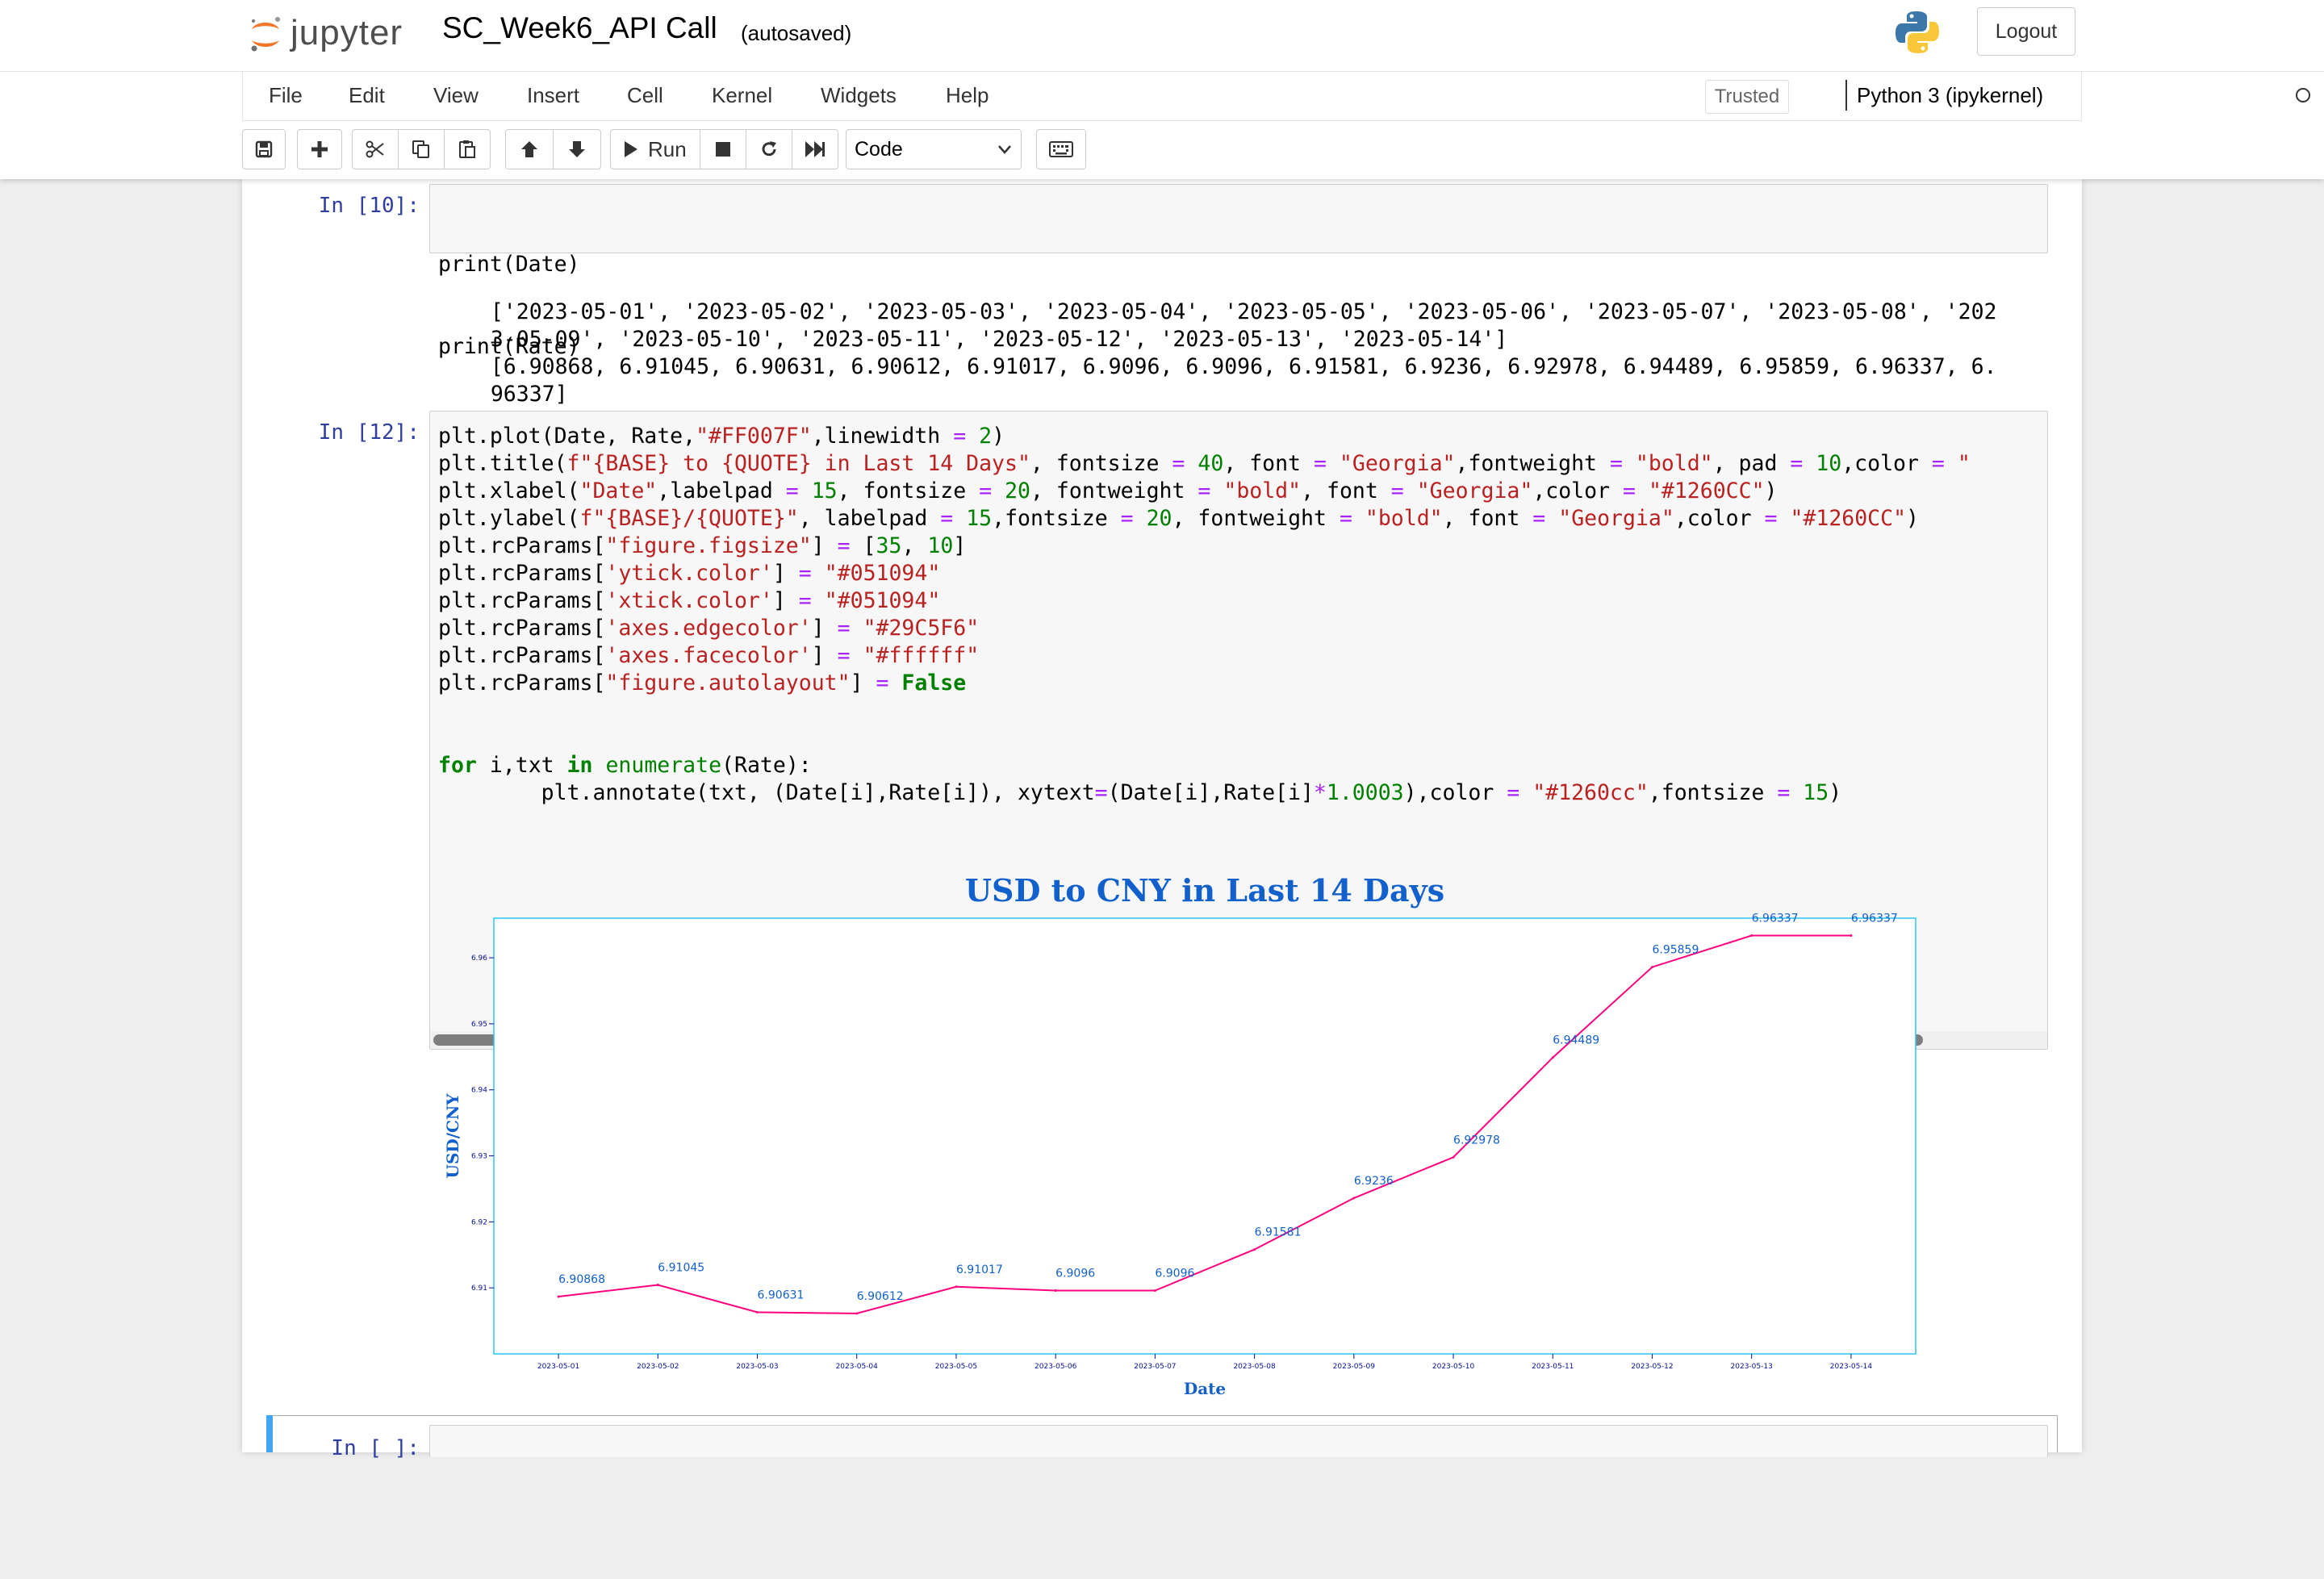 Image resolution: width=2324 pixels, height=1579 pixels. Describe the element at coordinates (509, 264) in the screenshot. I see `code-line: print(Date)` at that location.